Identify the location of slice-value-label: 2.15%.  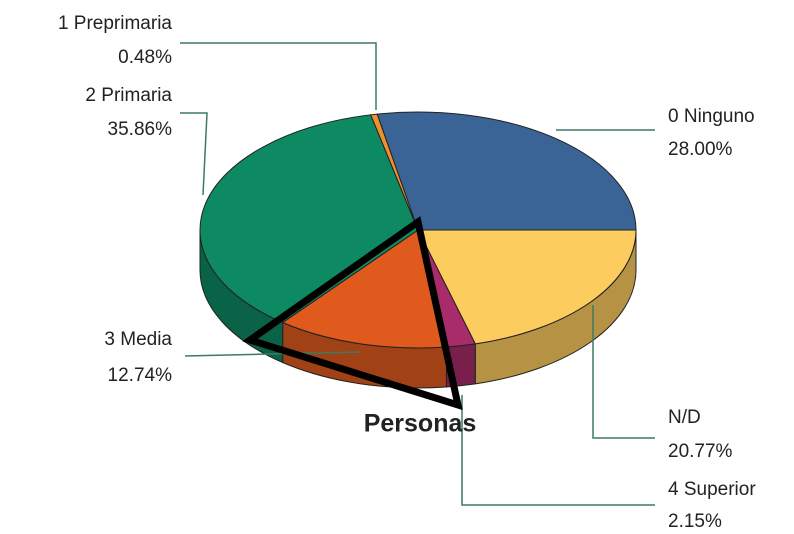
(695, 521).